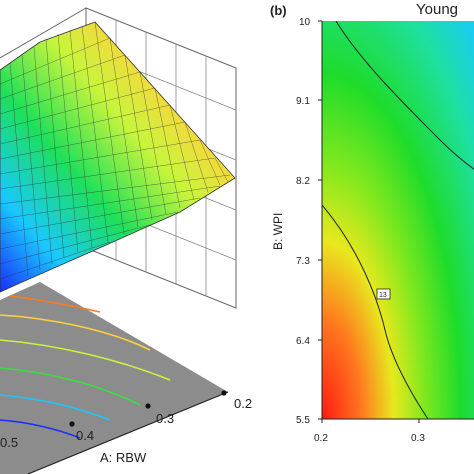  I want to click on x-axis-ticks-a, so click(148, 408).